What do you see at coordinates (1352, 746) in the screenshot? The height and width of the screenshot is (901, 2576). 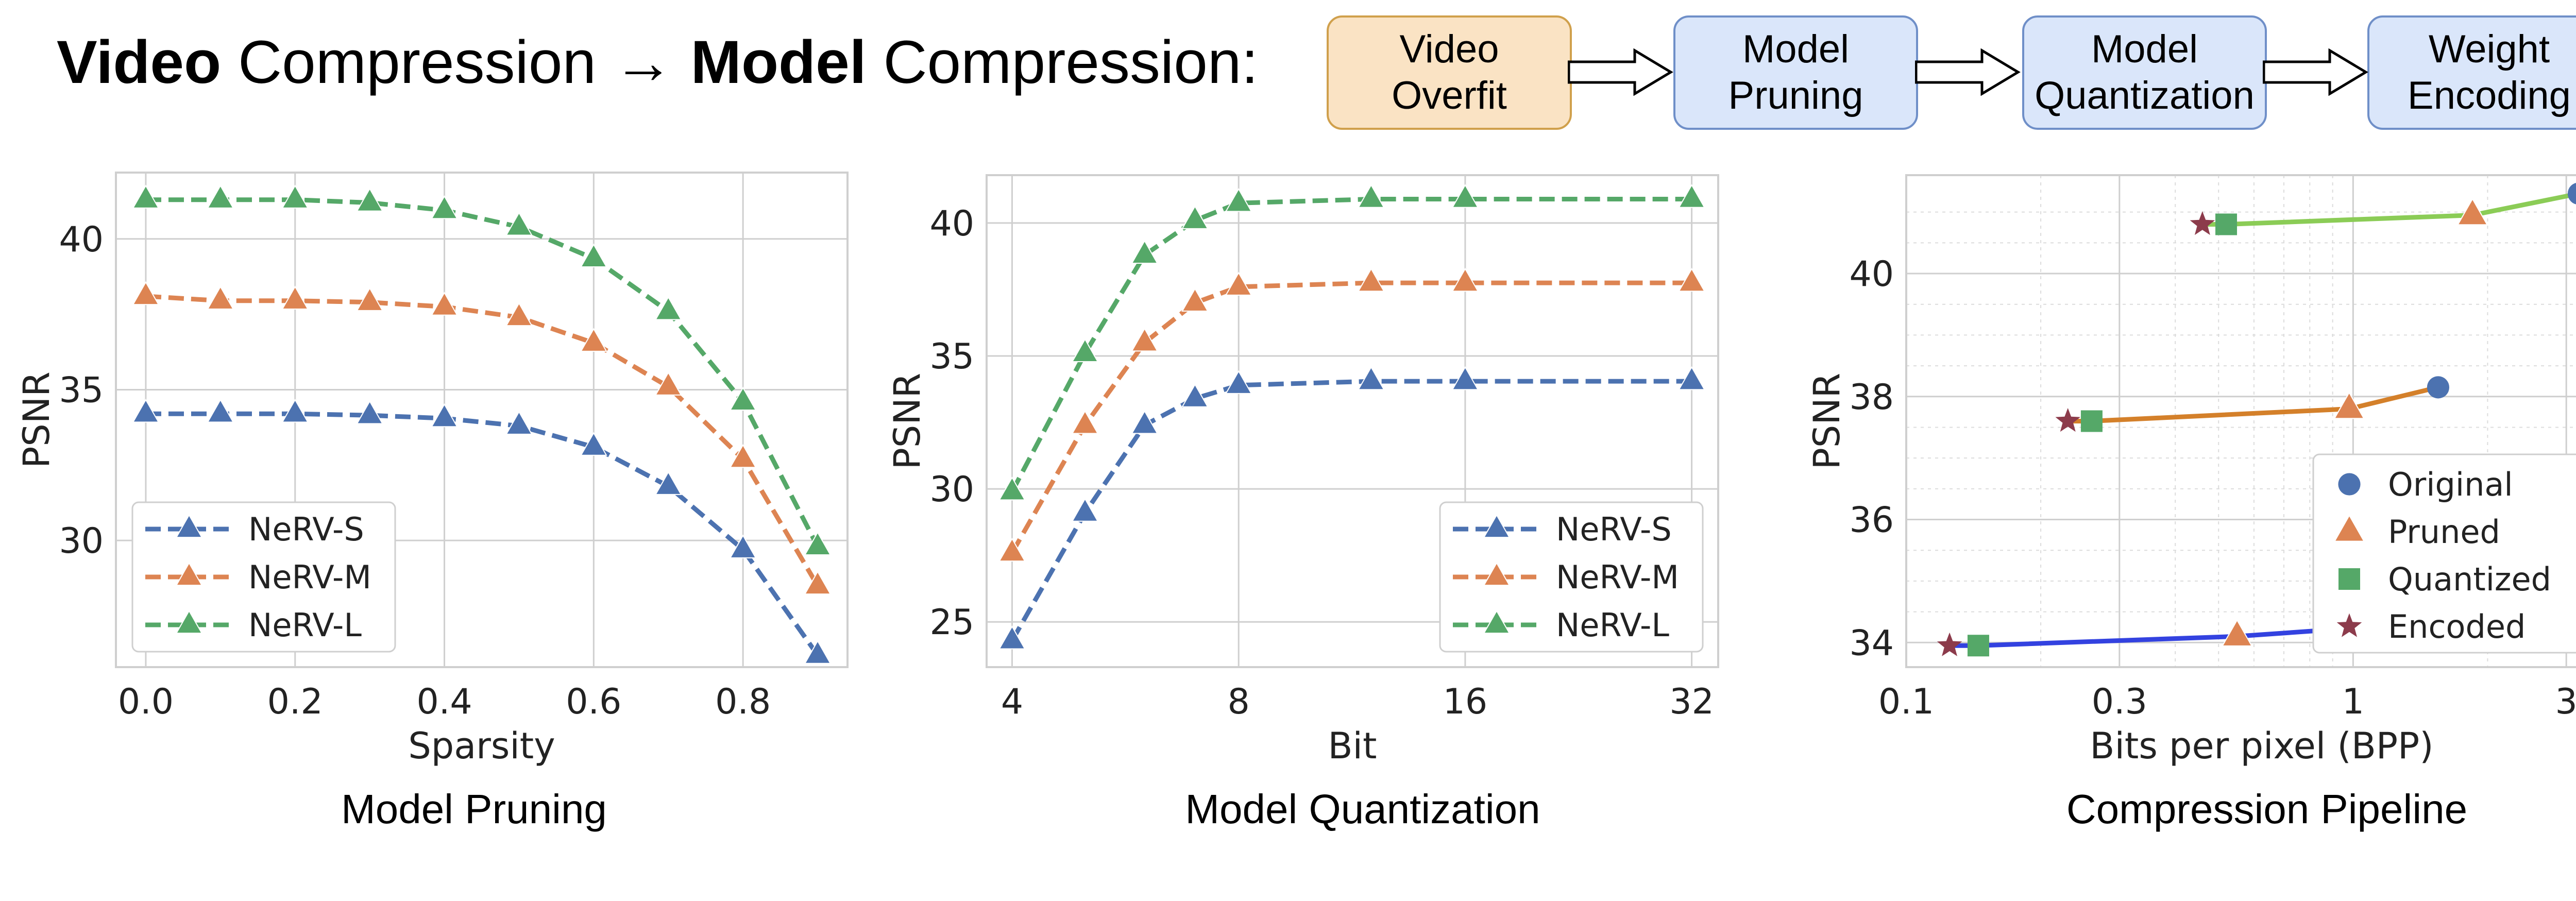 I see `x-axis-label: Bit` at bounding box center [1352, 746].